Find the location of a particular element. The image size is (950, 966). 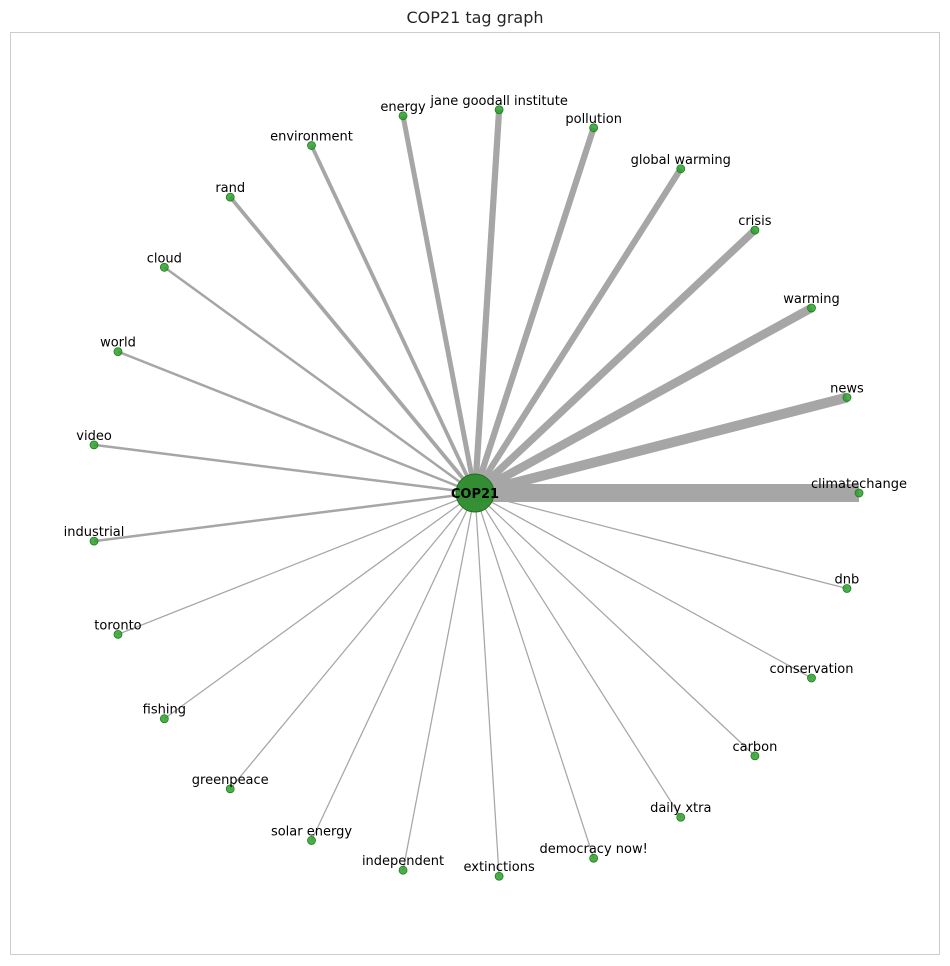

edge-democracy-now is located at coordinates (534, 675).